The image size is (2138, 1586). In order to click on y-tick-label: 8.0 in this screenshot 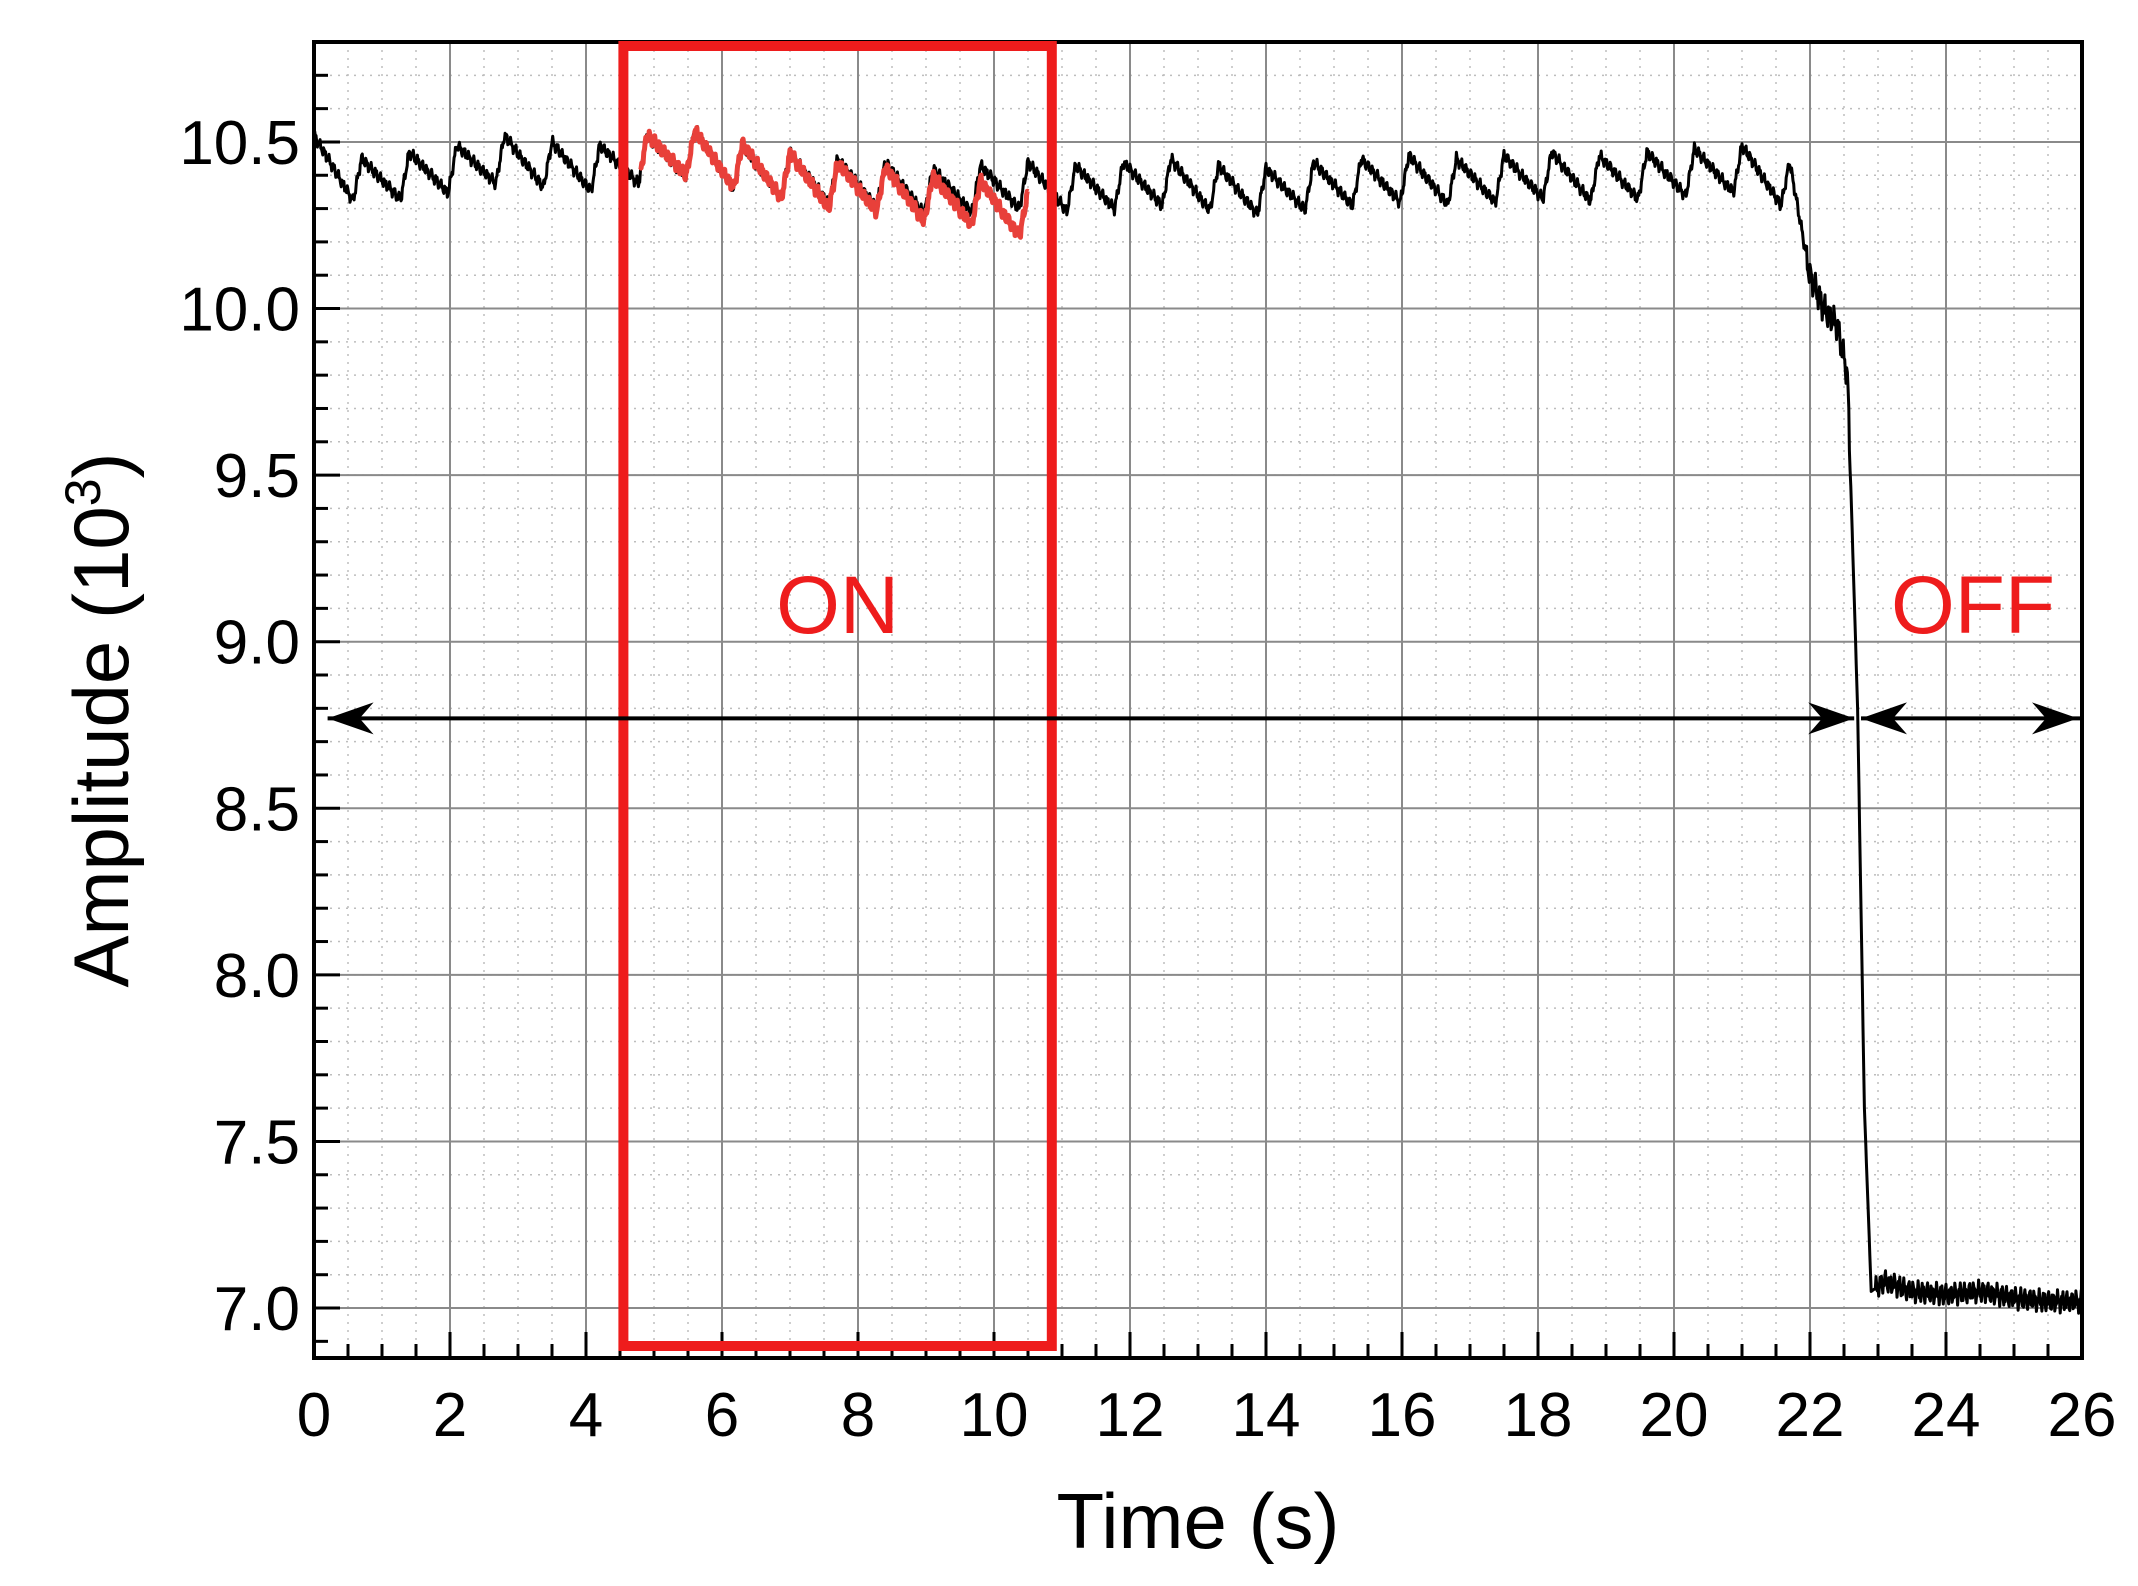, I will do `click(257, 976)`.